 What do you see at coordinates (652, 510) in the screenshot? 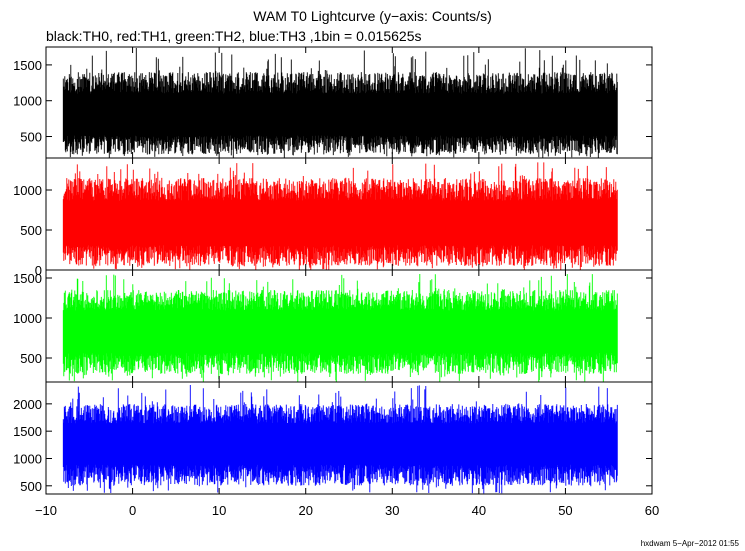
I see `x-tick-label: 60` at bounding box center [652, 510].